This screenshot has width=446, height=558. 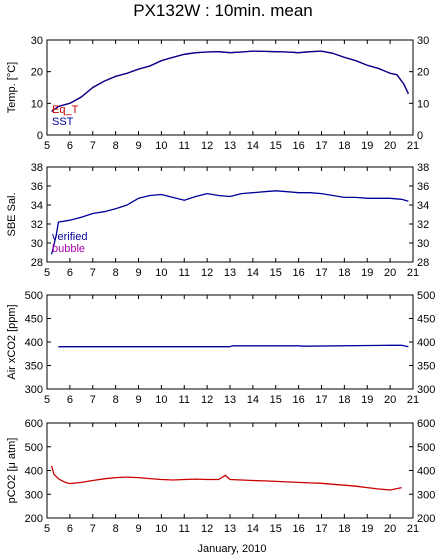 I want to click on temperature-plot-frame, so click(x=230, y=87).